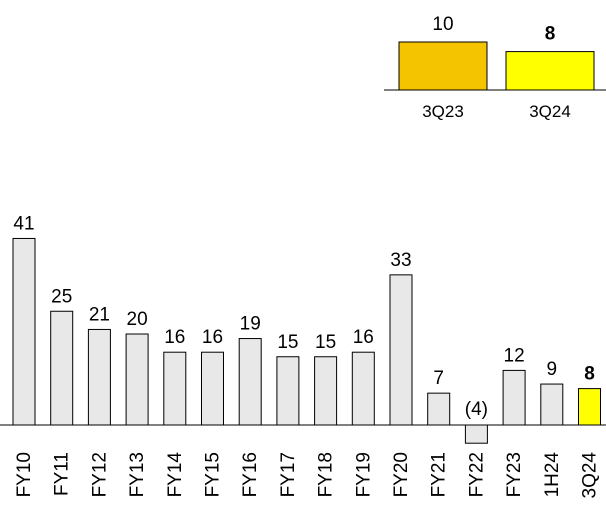  Describe the element at coordinates (99, 377) in the screenshot. I see `bar-FY12` at that location.